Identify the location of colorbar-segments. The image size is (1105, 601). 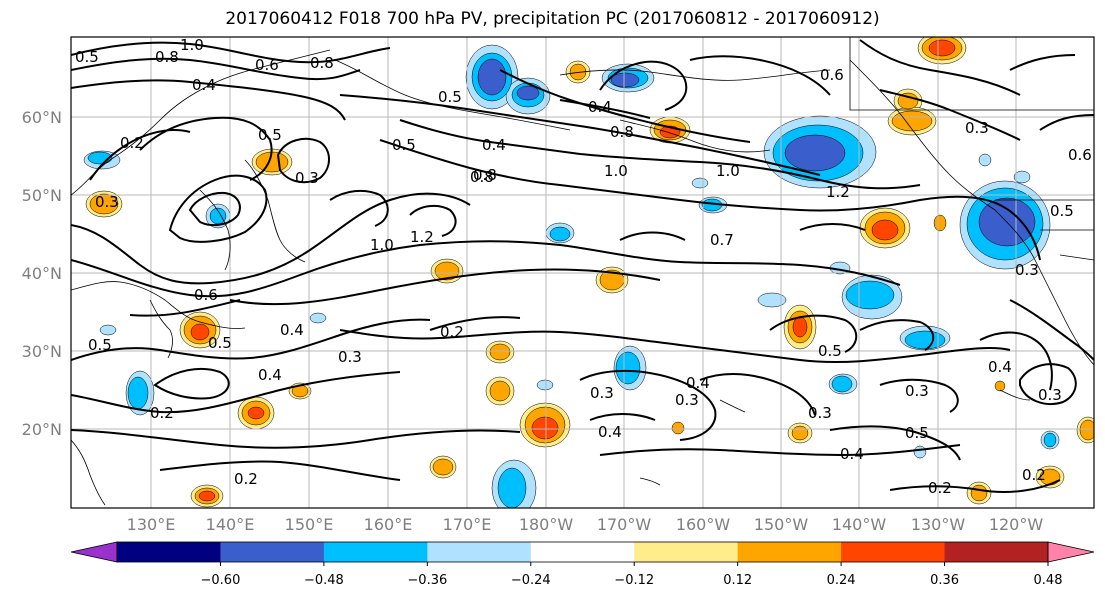
(583, 552).